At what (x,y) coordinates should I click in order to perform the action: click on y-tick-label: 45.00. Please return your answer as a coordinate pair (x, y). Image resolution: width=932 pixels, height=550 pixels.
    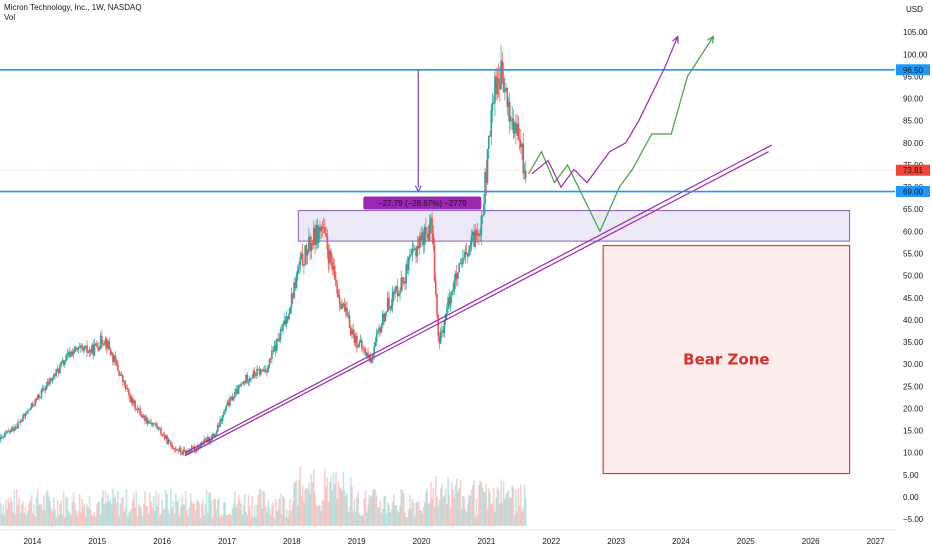
    Looking at the image, I should click on (913, 298).